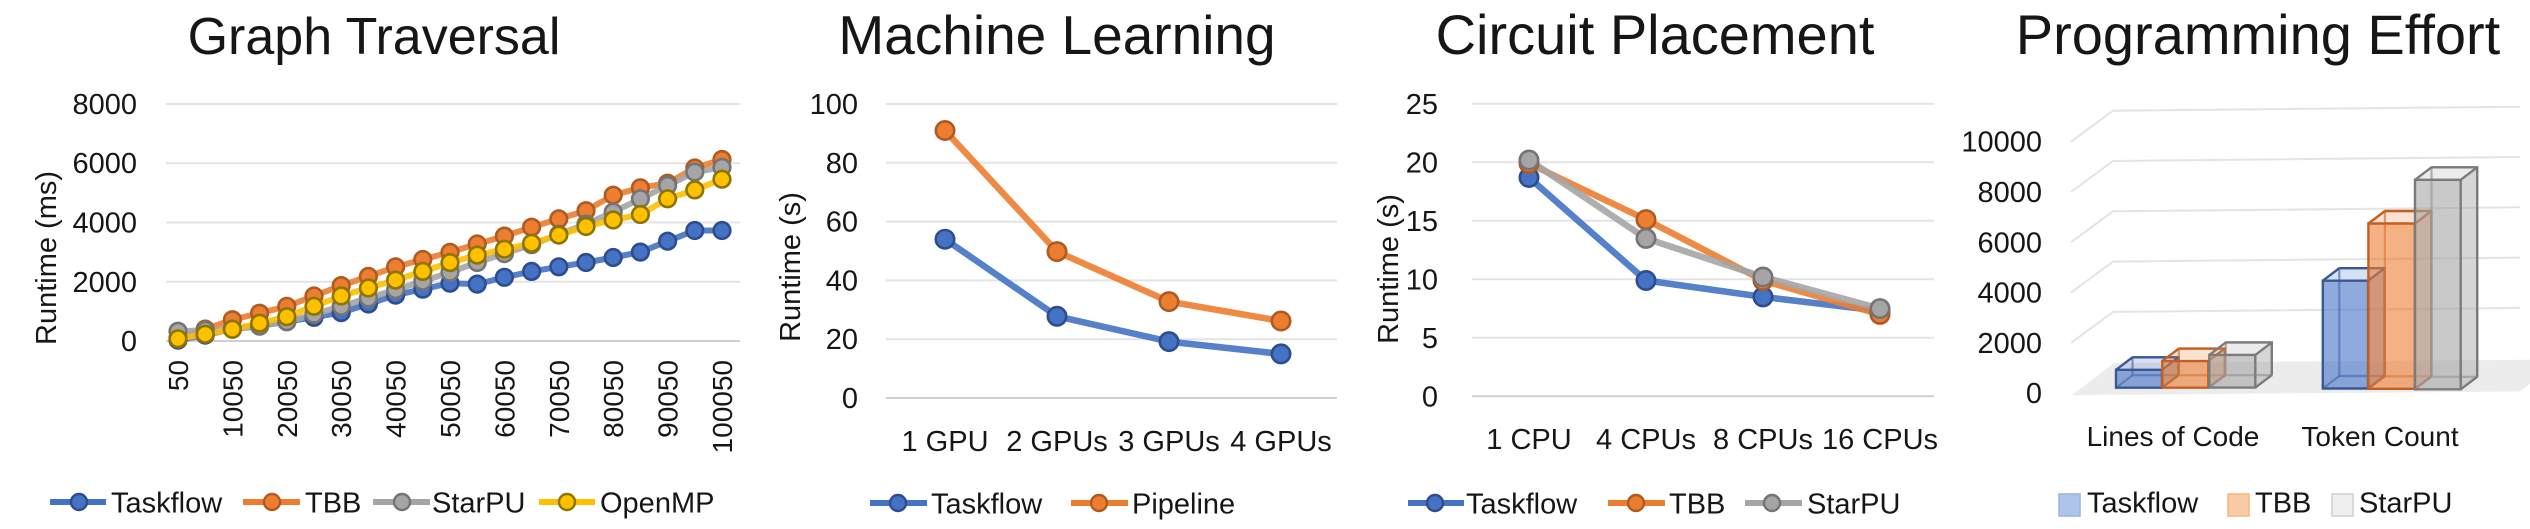 The width and height of the screenshot is (2530, 529). What do you see at coordinates (341, 399) in the screenshot?
I see `svg-text: 30050` at bounding box center [341, 399].